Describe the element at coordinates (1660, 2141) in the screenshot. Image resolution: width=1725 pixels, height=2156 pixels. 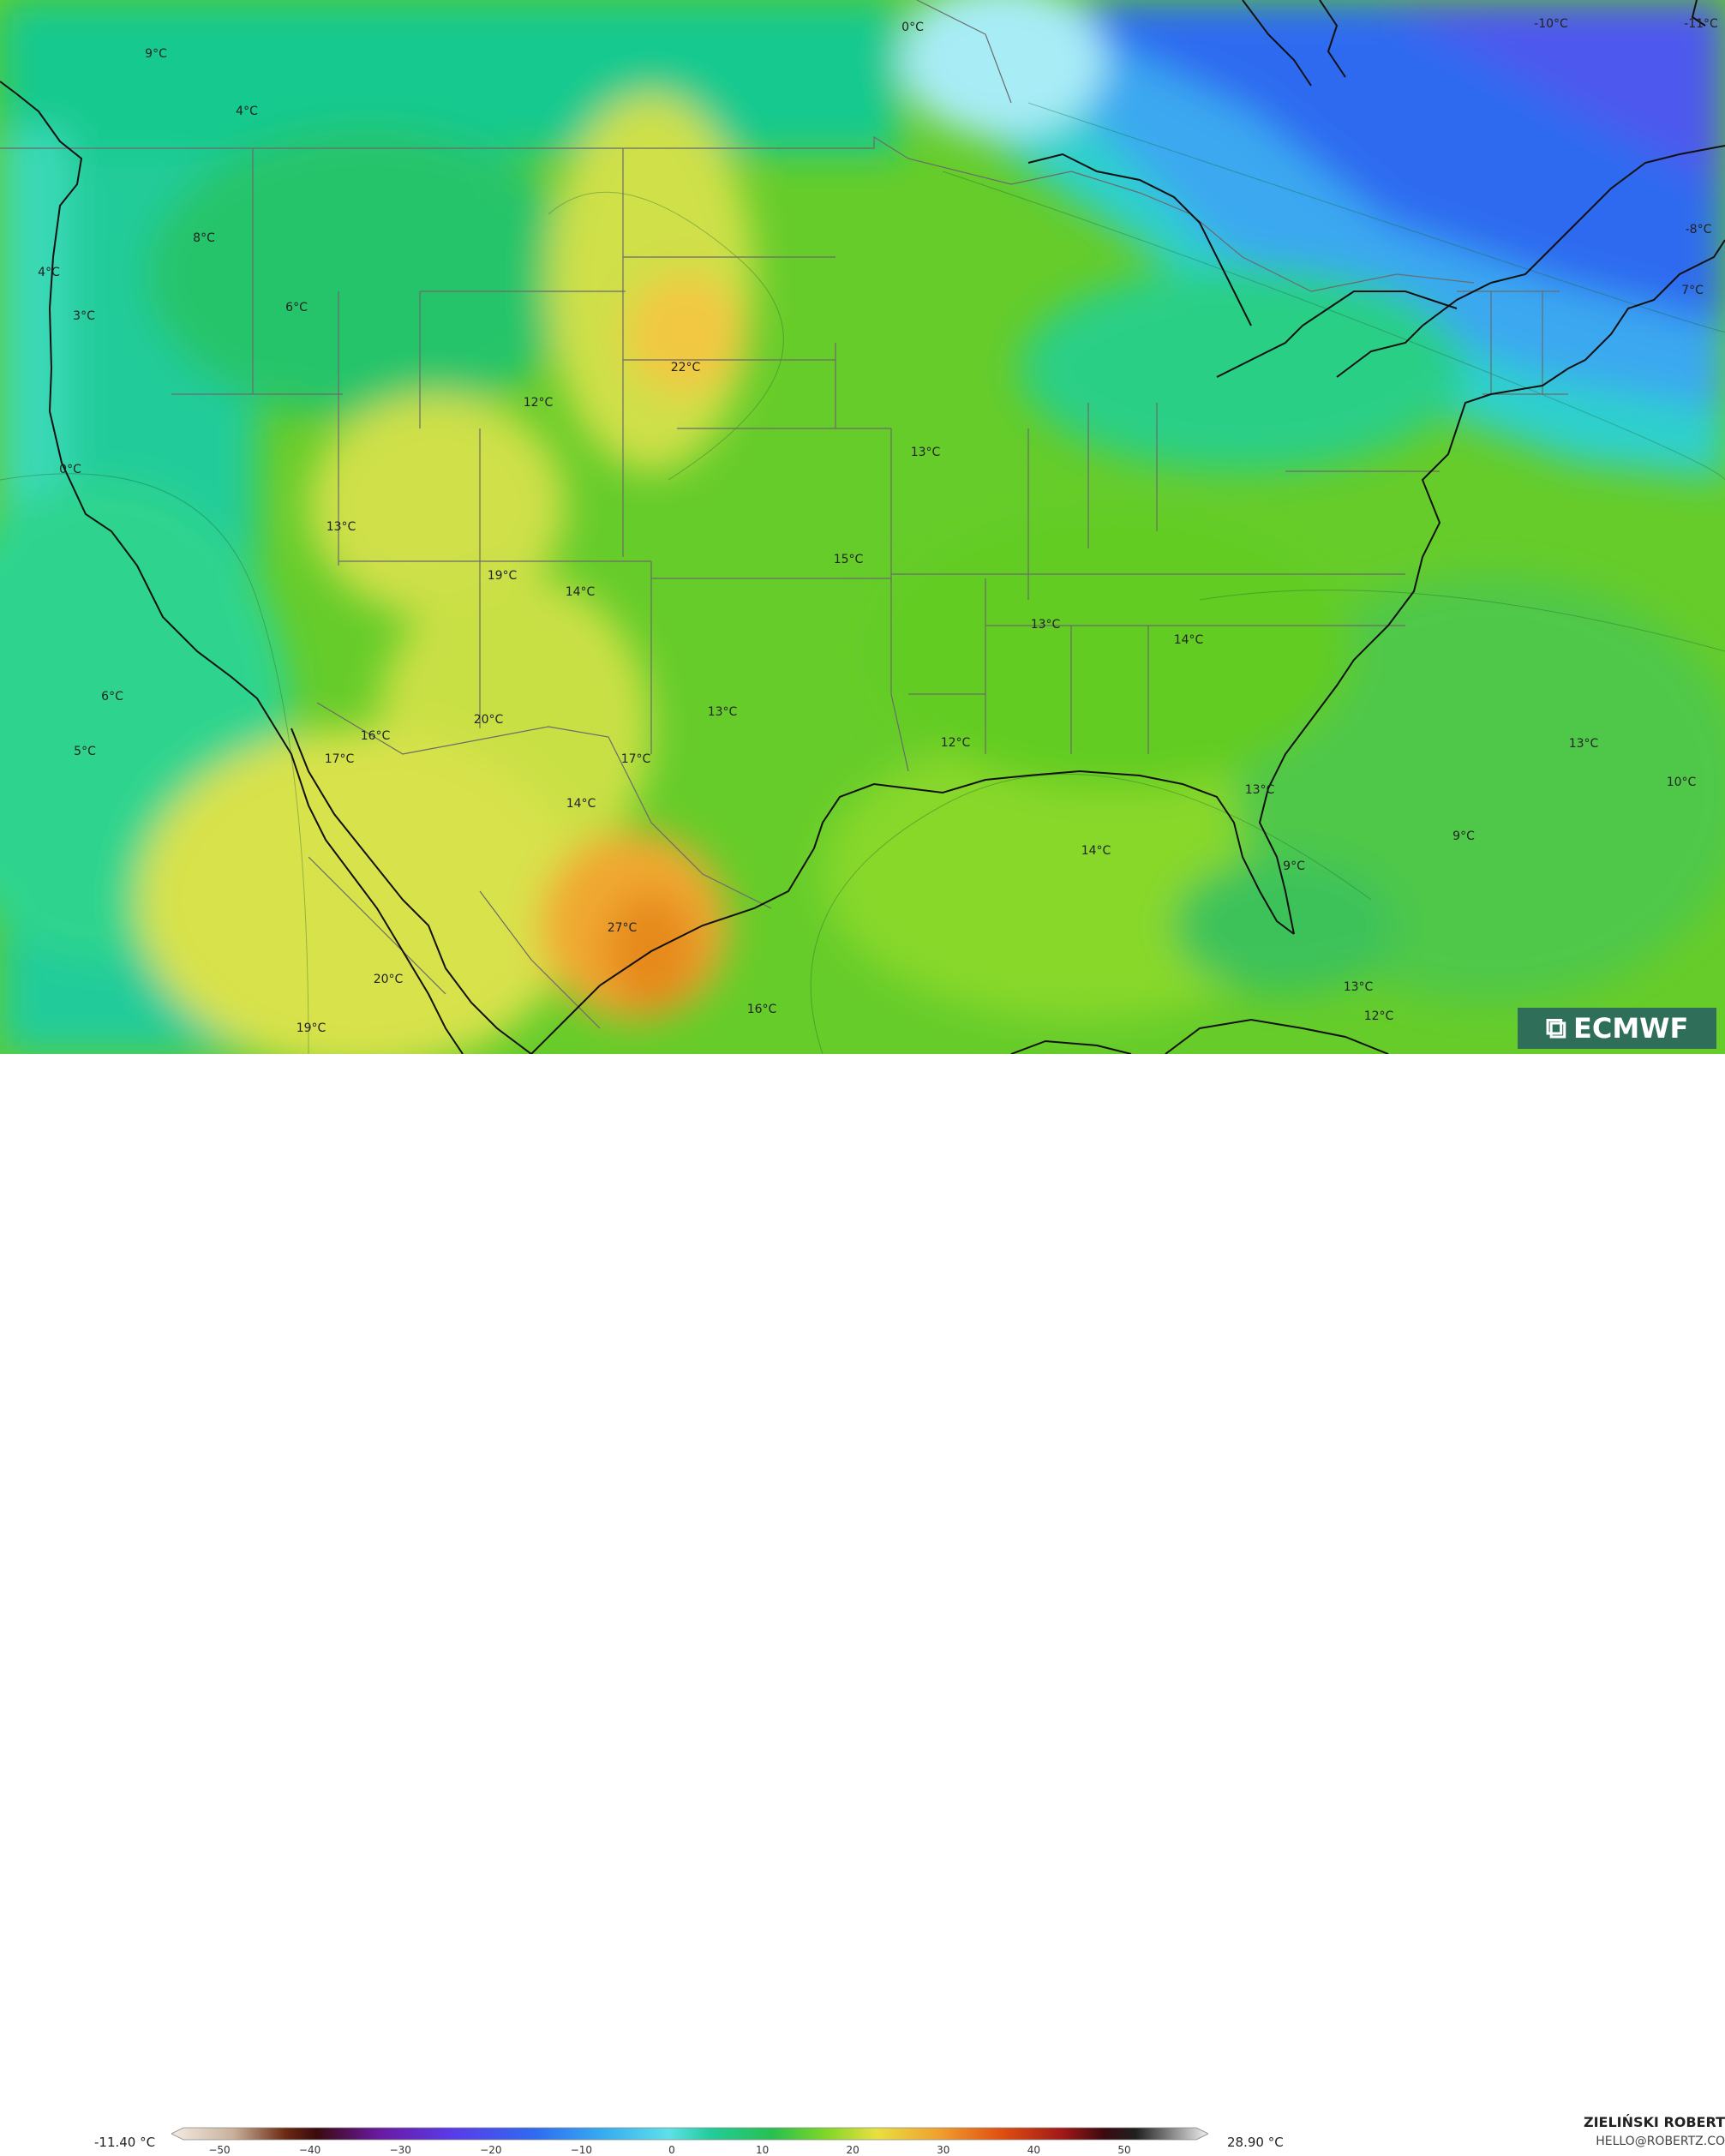
I see `author-email: HELLO@ROBERTZ.CO` at that location.